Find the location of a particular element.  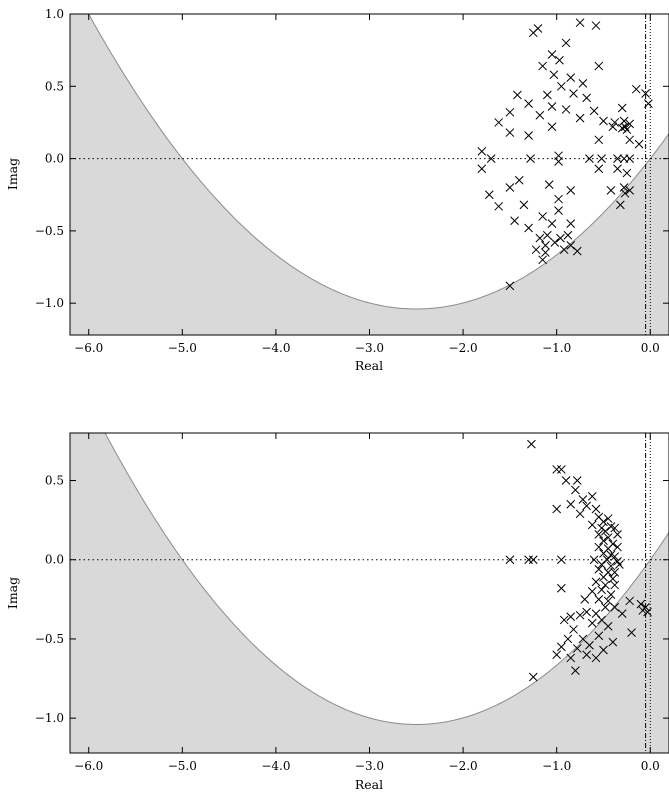

top-y-tick-label: 0.0 is located at coordinates (54, 159).